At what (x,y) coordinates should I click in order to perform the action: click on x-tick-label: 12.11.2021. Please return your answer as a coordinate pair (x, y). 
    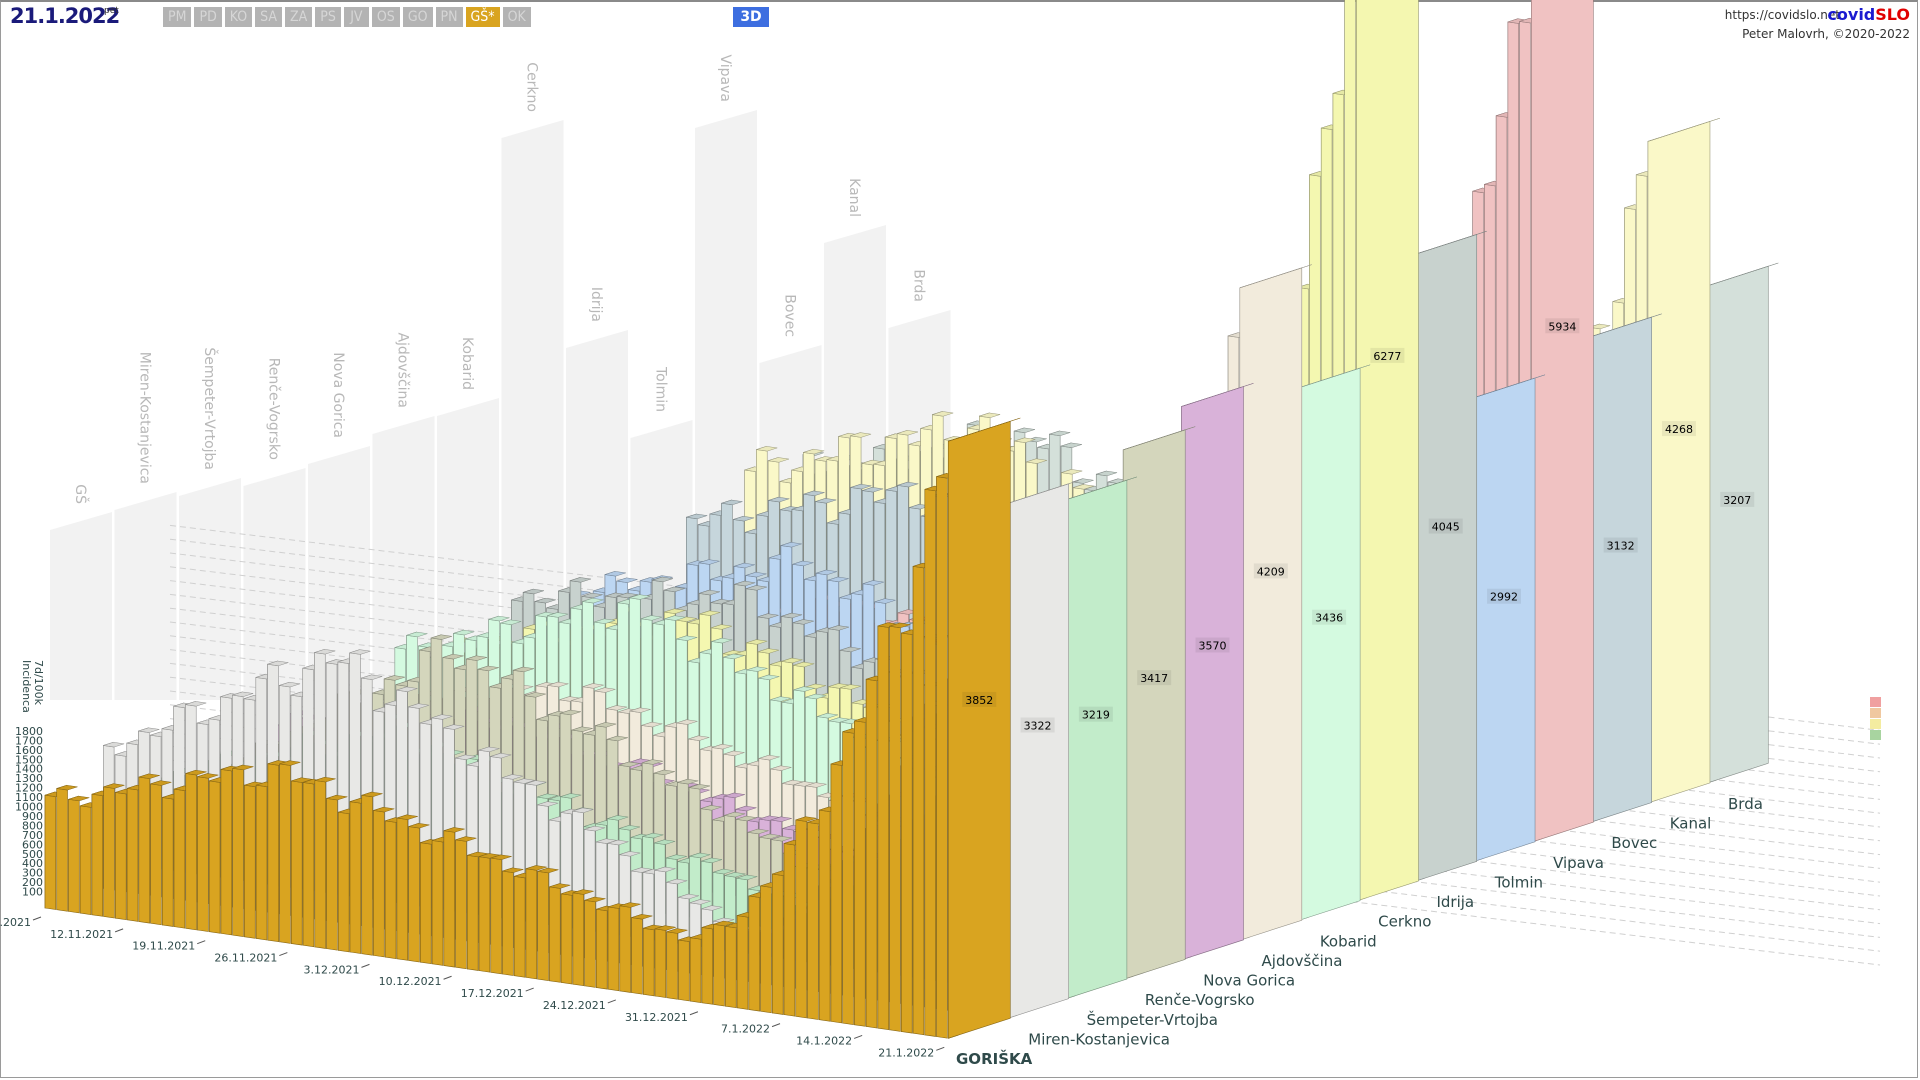
    Looking at the image, I should click on (81, 934).